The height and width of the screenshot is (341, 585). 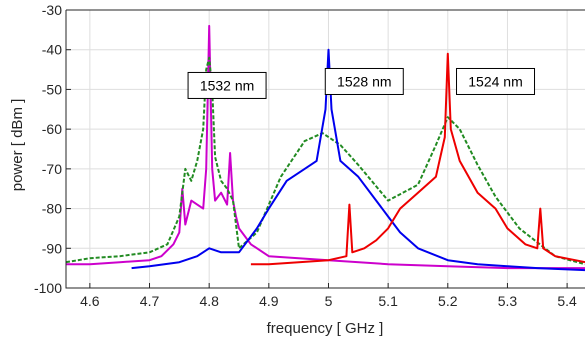 I want to click on y-tick-label: -40, so click(x=52, y=50).